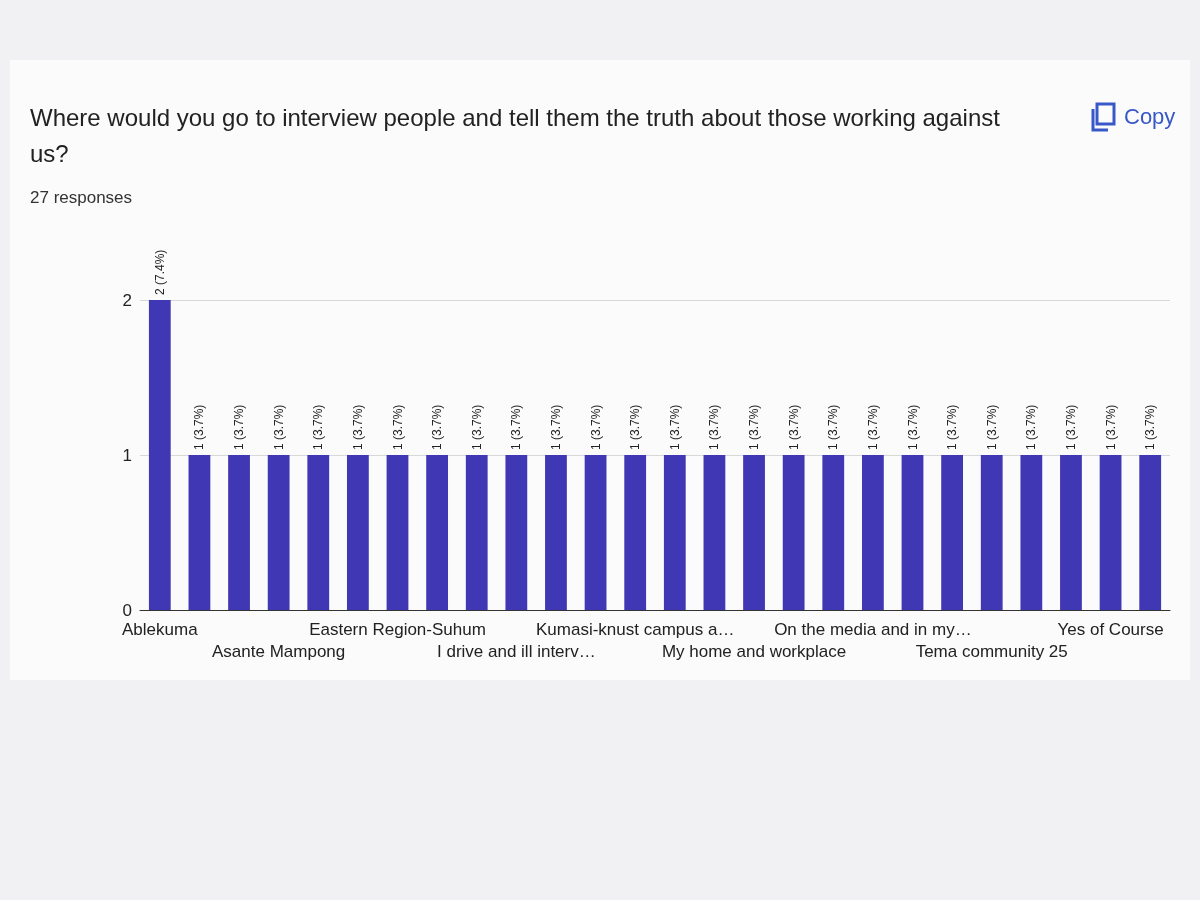 The height and width of the screenshot is (900, 1200). I want to click on x-tick-label: My home and workplace, so click(754, 651).